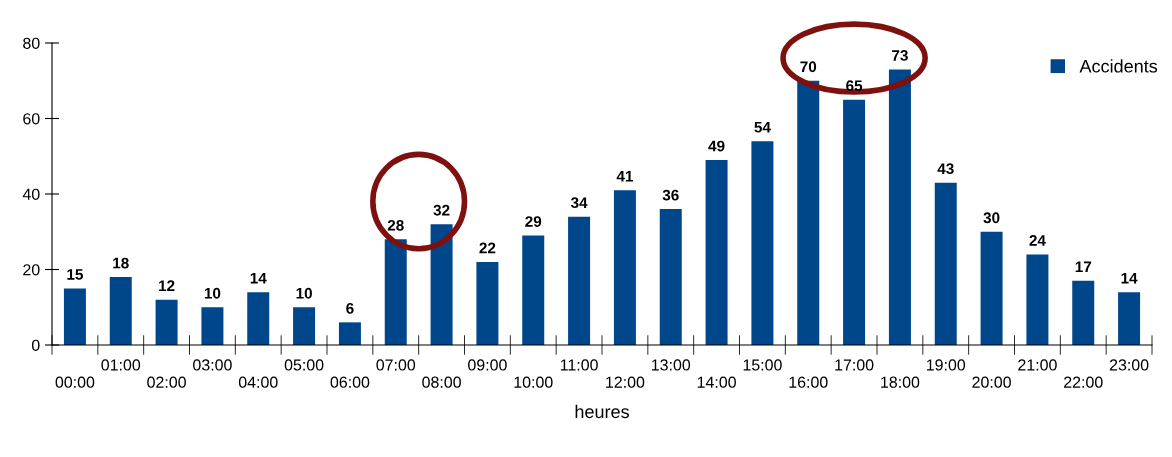 This screenshot has width=1172, height=457. What do you see at coordinates (1083, 382) in the screenshot?
I see `x-tick-label: 22:00` at bounding box center [1083, 382].